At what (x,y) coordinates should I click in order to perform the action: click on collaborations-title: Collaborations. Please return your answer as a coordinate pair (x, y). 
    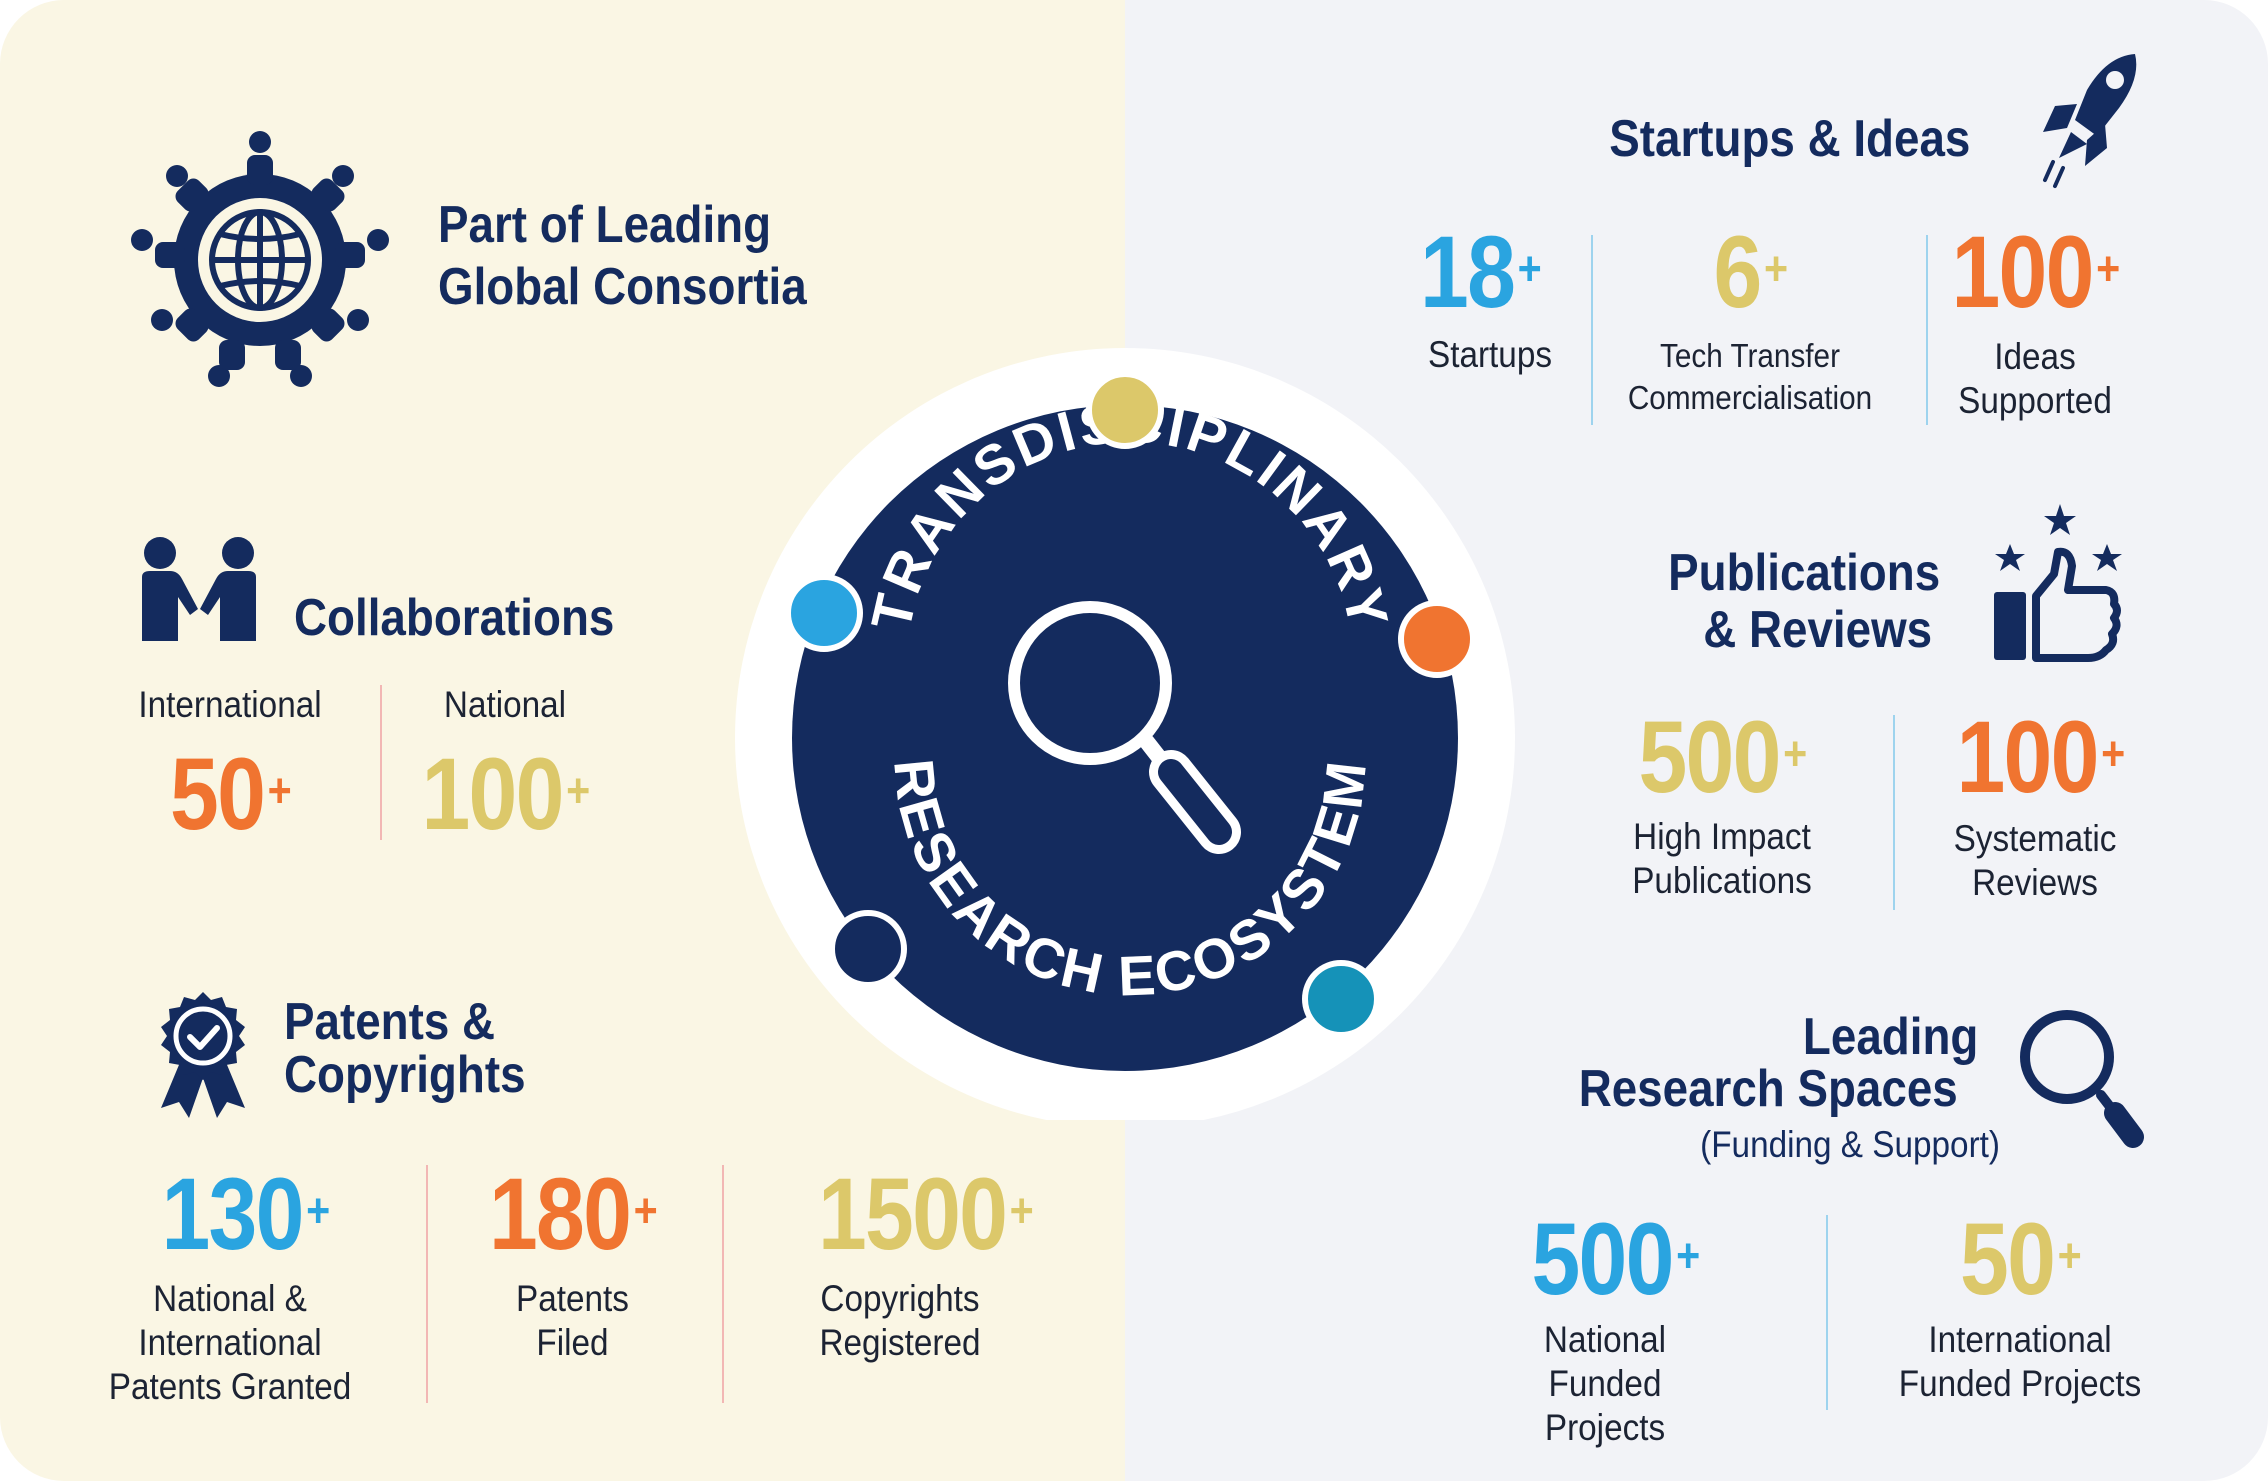
    Looking at the image, I should click on (454, 618).